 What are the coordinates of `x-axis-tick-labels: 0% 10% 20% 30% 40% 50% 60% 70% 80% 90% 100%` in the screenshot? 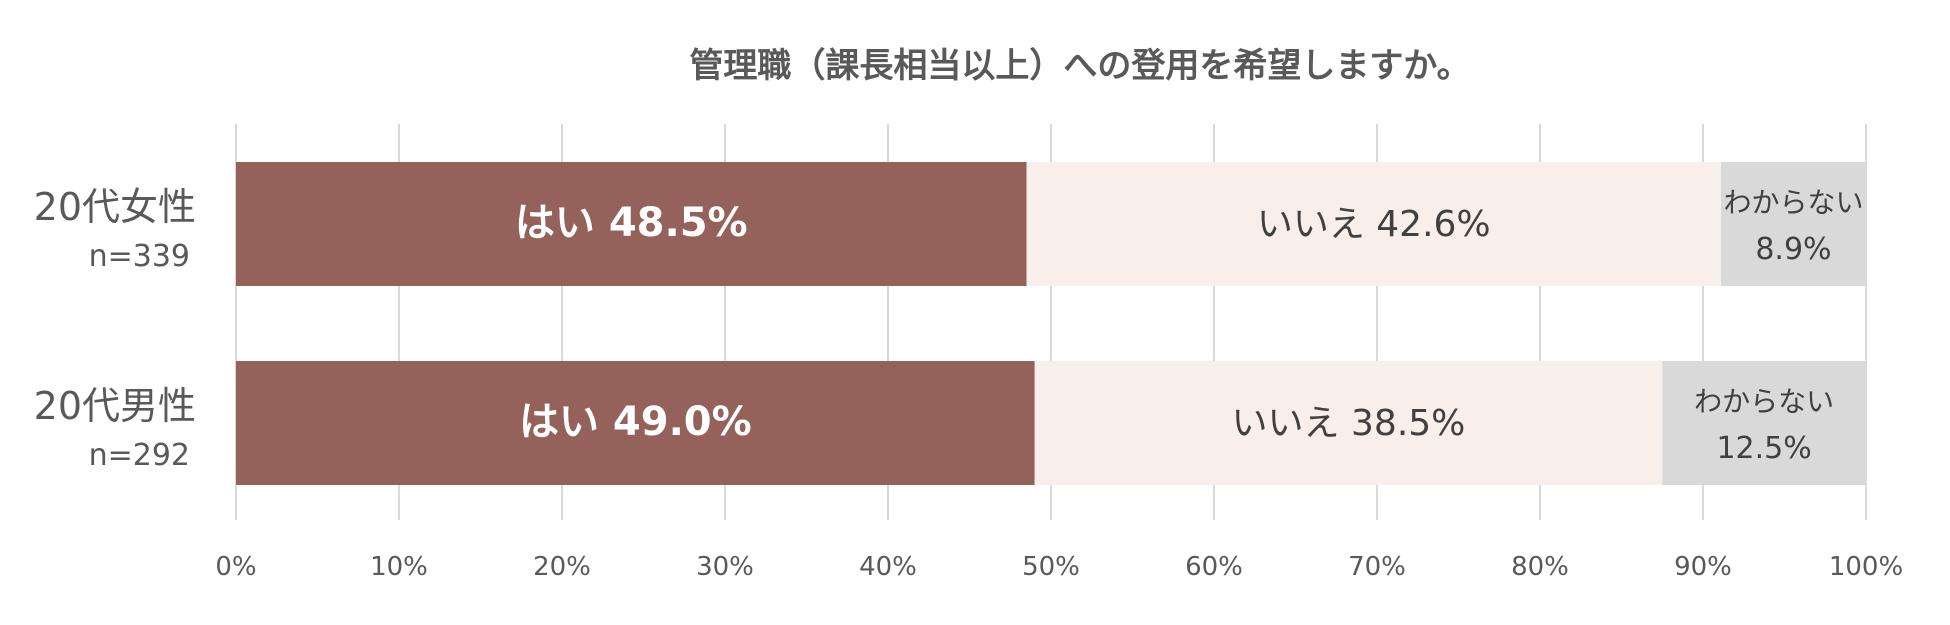 It's located at (1059, 567).